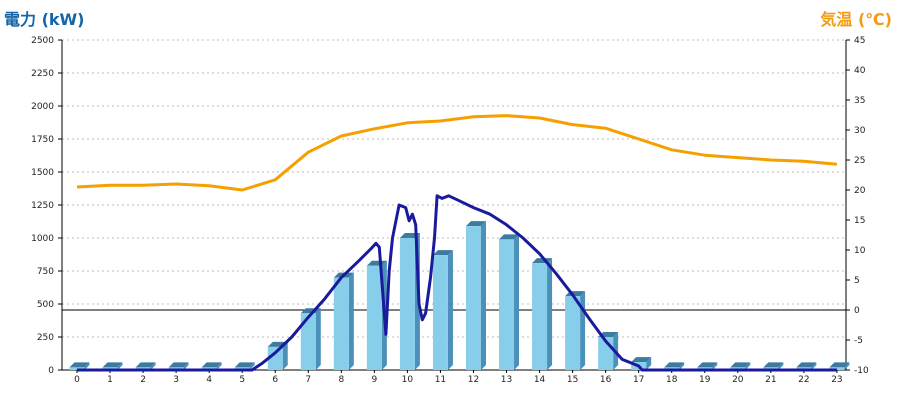 The image size is (900, 400). I want to click on x-tick-label: 9, so click(374, 380).